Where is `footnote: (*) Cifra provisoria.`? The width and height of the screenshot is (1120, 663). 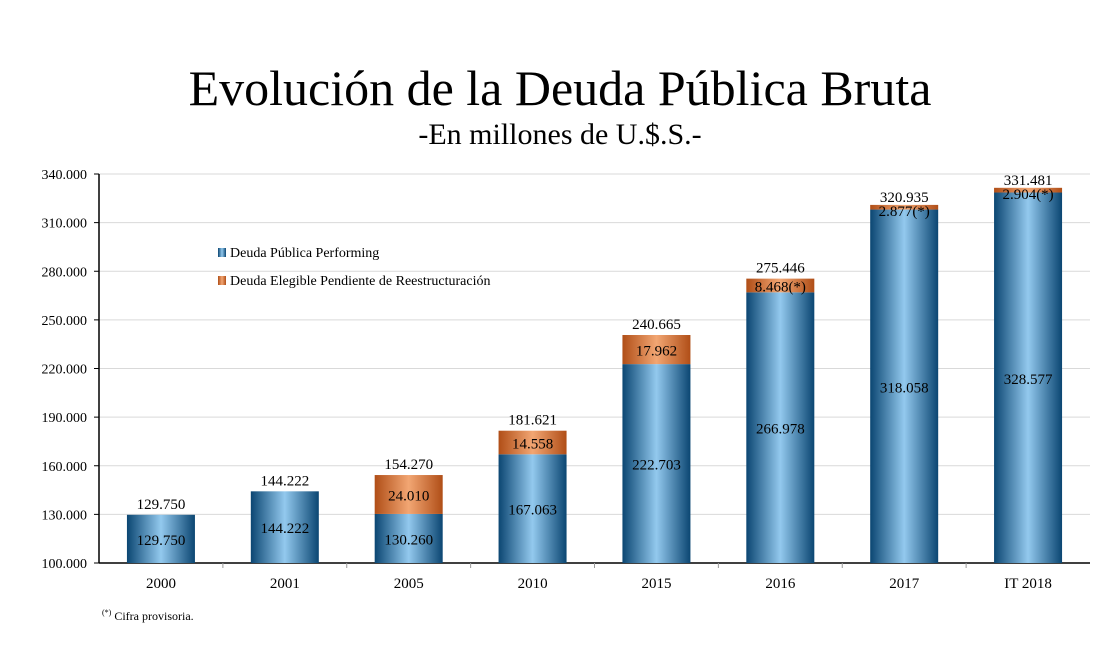
footnote: (*) Cifra provisoria. is located at coordinates (148, 616).